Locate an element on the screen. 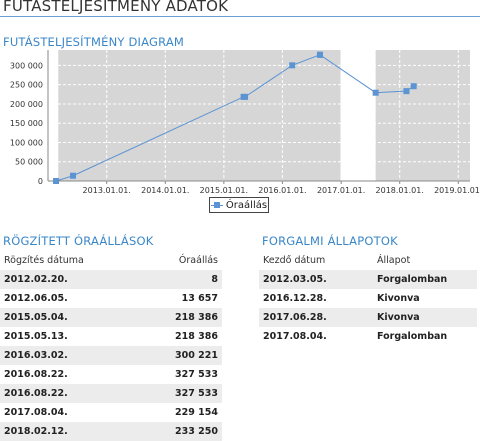 The width and height of the screenshot is (480, 441). column-header-status: Állapot is located at coordinates (394, 260).